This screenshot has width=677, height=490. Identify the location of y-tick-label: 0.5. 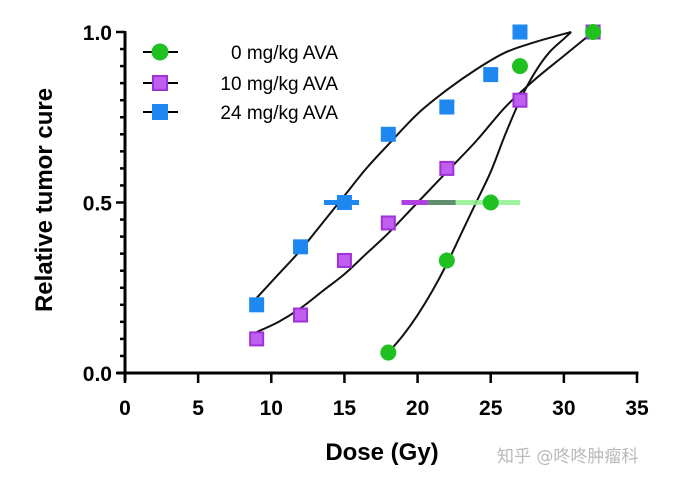
(98, 204).